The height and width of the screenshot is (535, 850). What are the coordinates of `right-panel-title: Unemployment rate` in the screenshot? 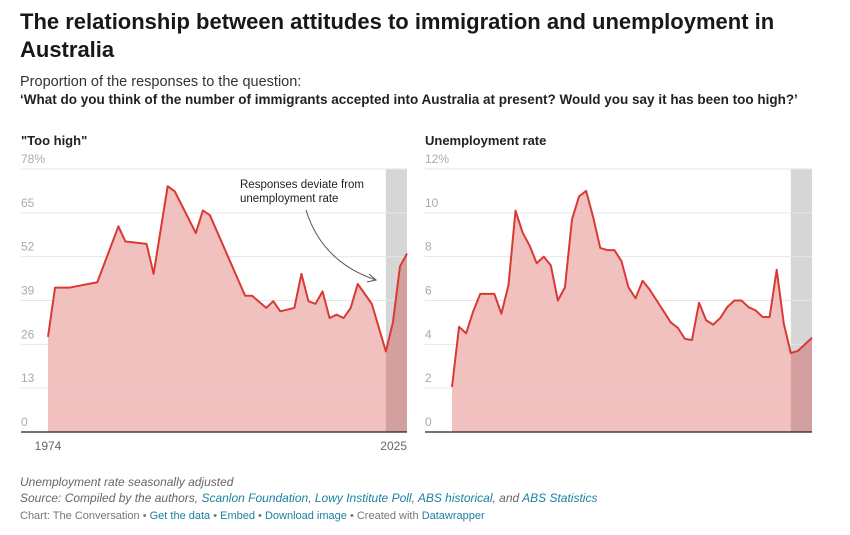 It's located at (486, 140).